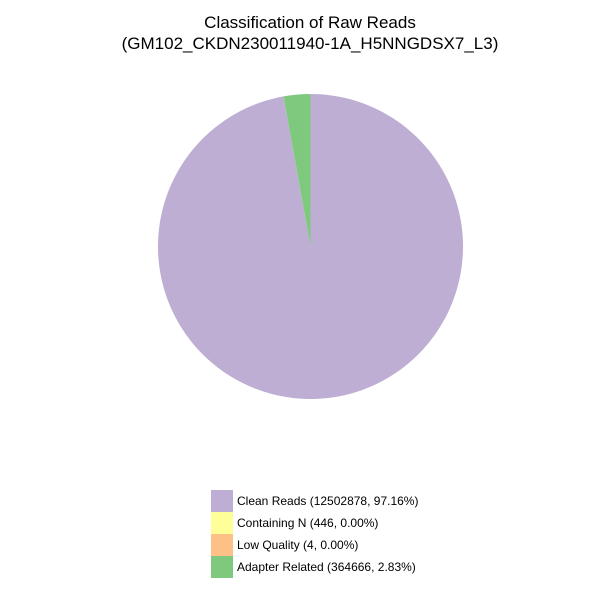 The image size is (600, 600). I want to click on legend-label: Containing N (446, 0.00%), so click(308, 523).